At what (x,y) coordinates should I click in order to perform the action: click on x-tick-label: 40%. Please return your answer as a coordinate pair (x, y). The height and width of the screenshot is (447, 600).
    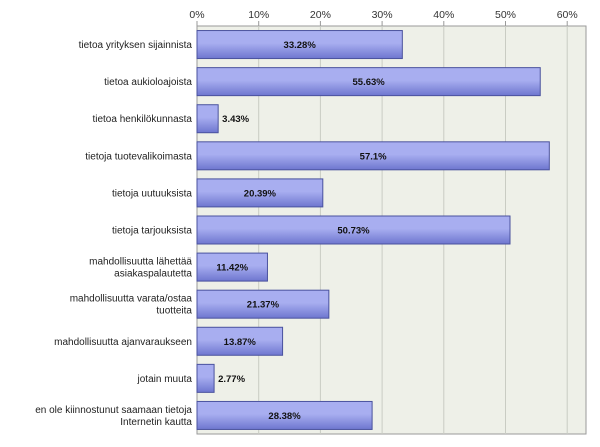
    Looking at the image, I should click on (443, 15).